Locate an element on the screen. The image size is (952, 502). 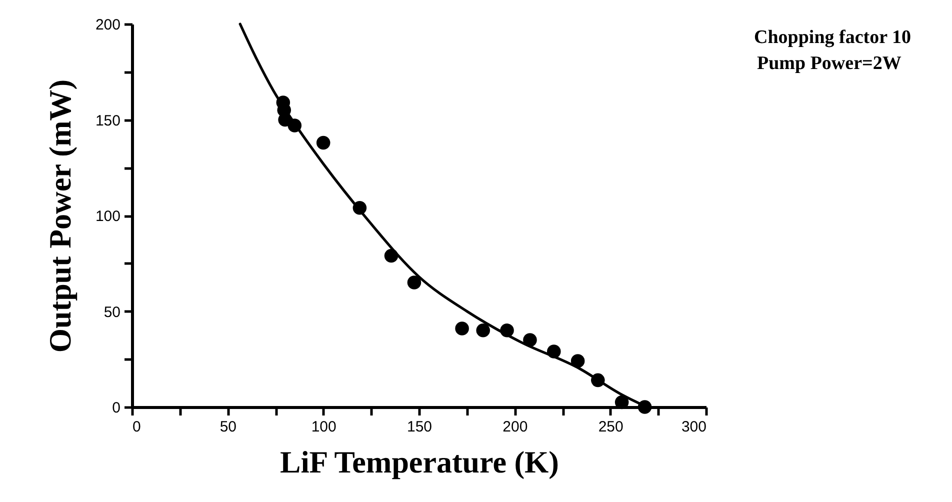
y-tick-label: 100 is located at coordinates (107, 216).